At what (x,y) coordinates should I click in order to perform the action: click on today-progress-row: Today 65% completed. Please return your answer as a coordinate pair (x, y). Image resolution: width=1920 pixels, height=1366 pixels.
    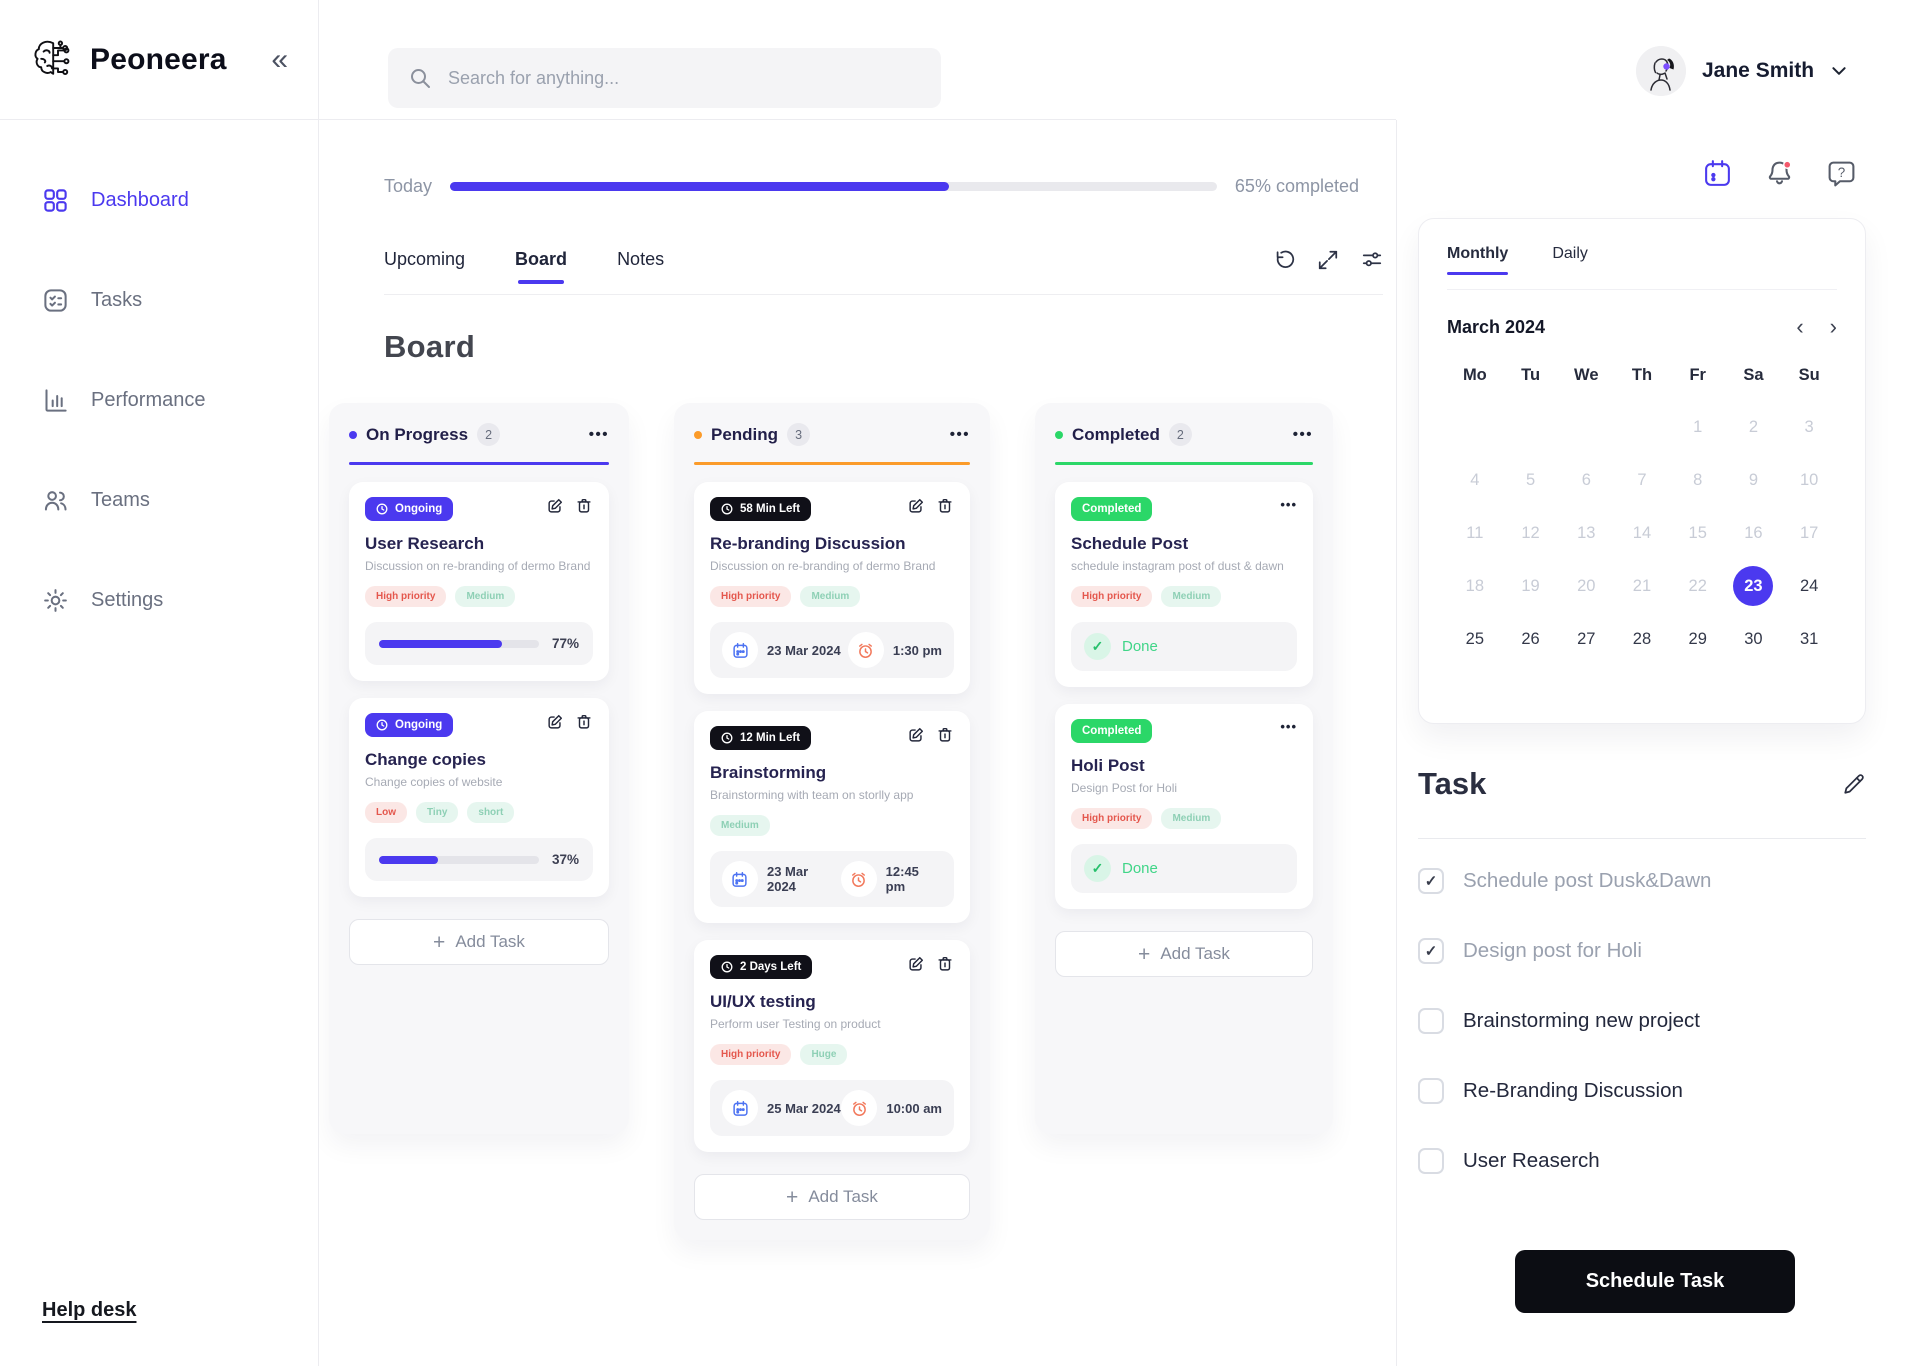
    Looking at the image, I should click on (883, 186).